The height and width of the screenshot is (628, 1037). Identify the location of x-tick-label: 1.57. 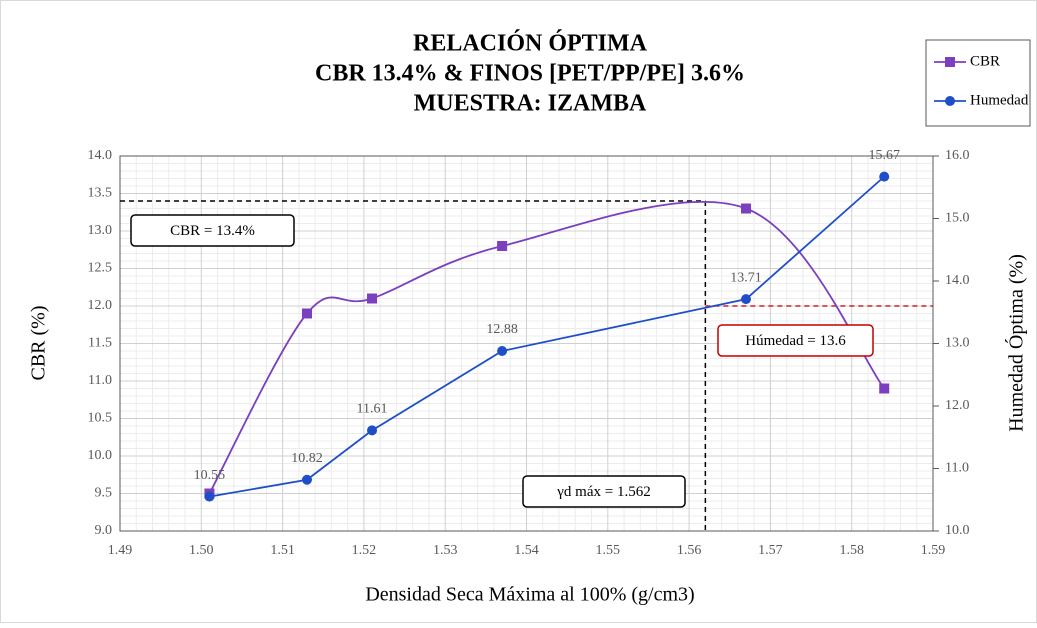
(770, 550).